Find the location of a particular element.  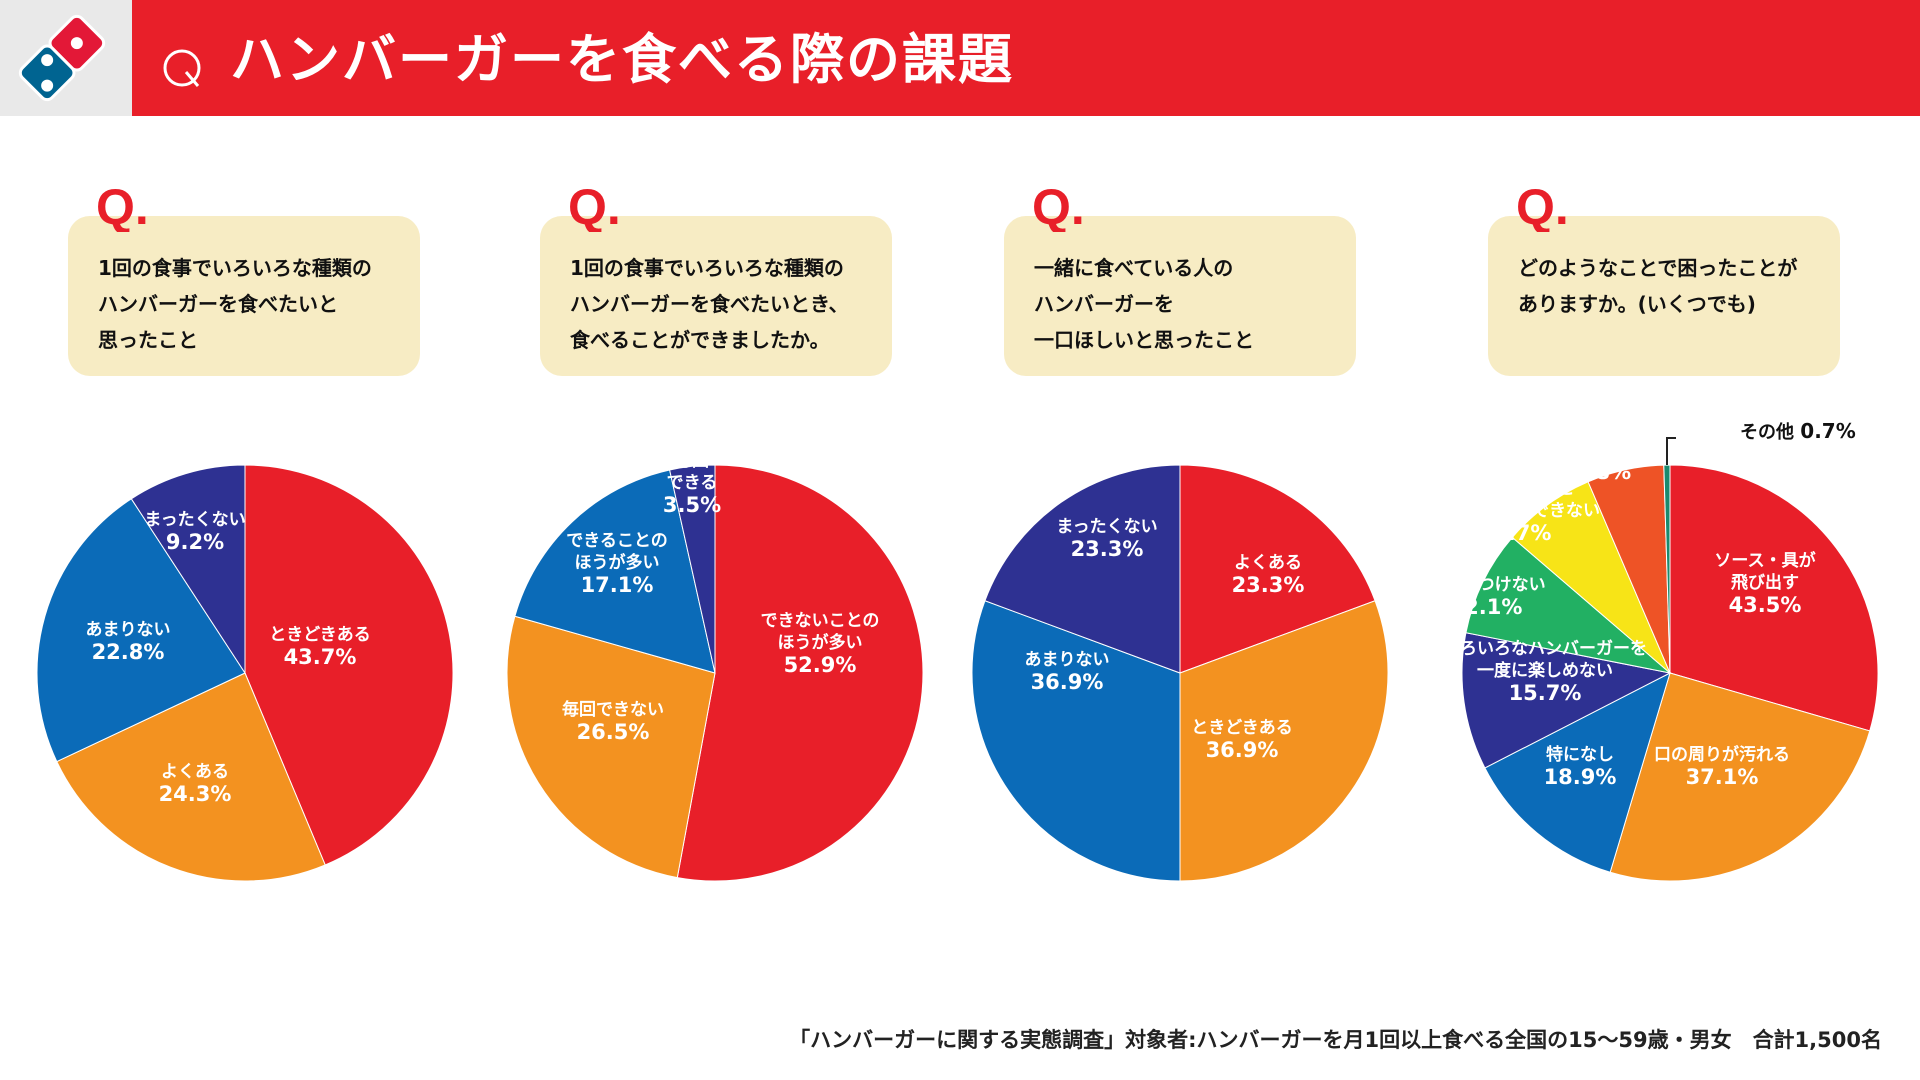

question-box-1: Q. 1回の食事でいろいろな種類の ハンバーガーを食べたいと 思ったこと is located at coordinates (244, 278).